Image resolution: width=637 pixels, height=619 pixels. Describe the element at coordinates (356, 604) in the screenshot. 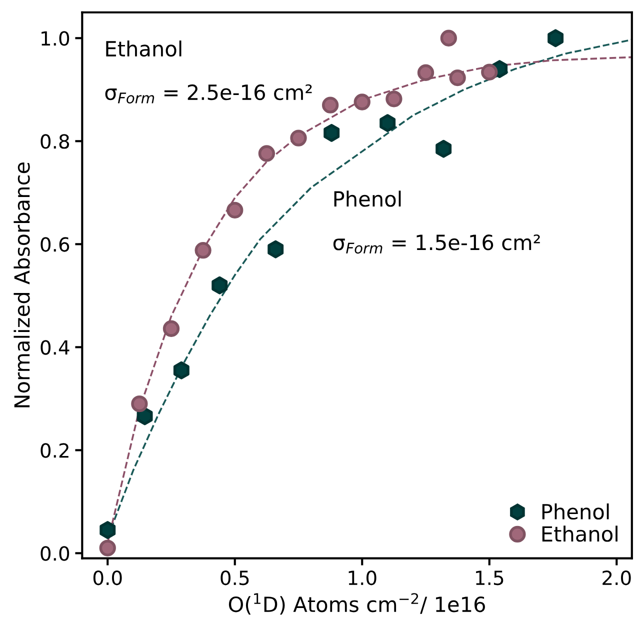

I see `x-axis-title: O($^{1}$D) Atoms cm$^{−2}$/ 1e16` at that location.